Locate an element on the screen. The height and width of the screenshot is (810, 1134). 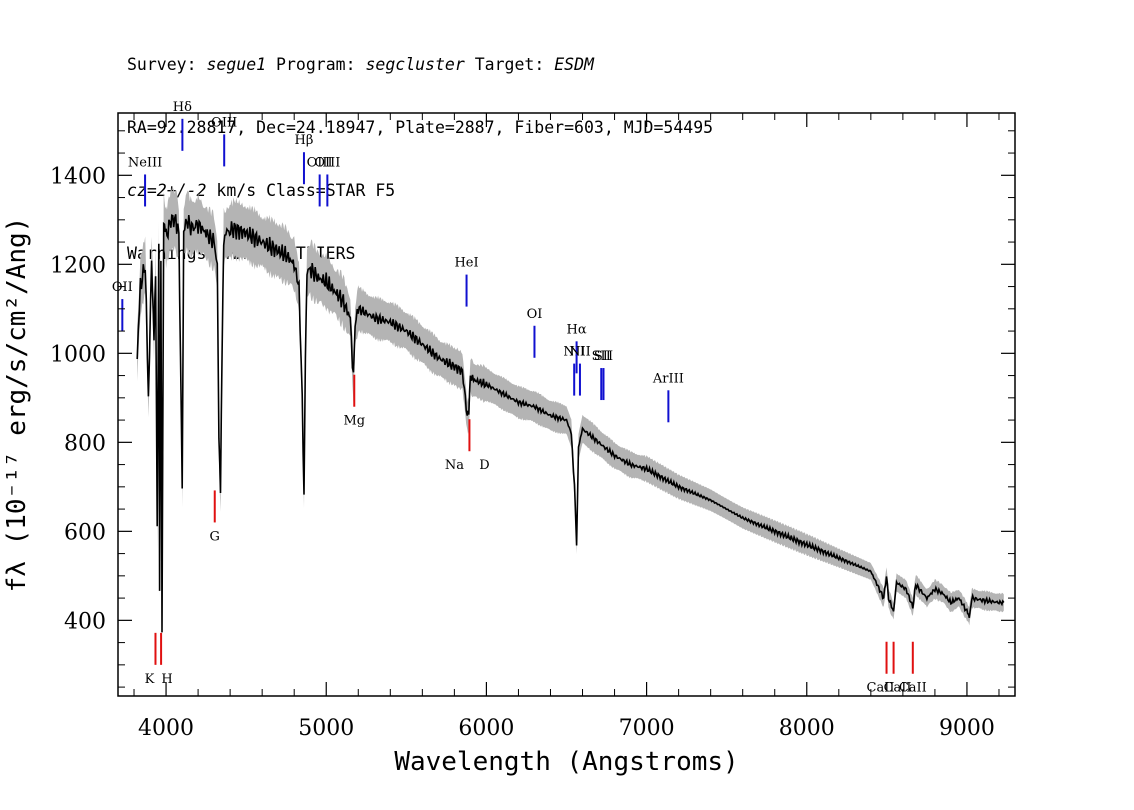
target-value: ESDM is located at coordinates (574, 64).